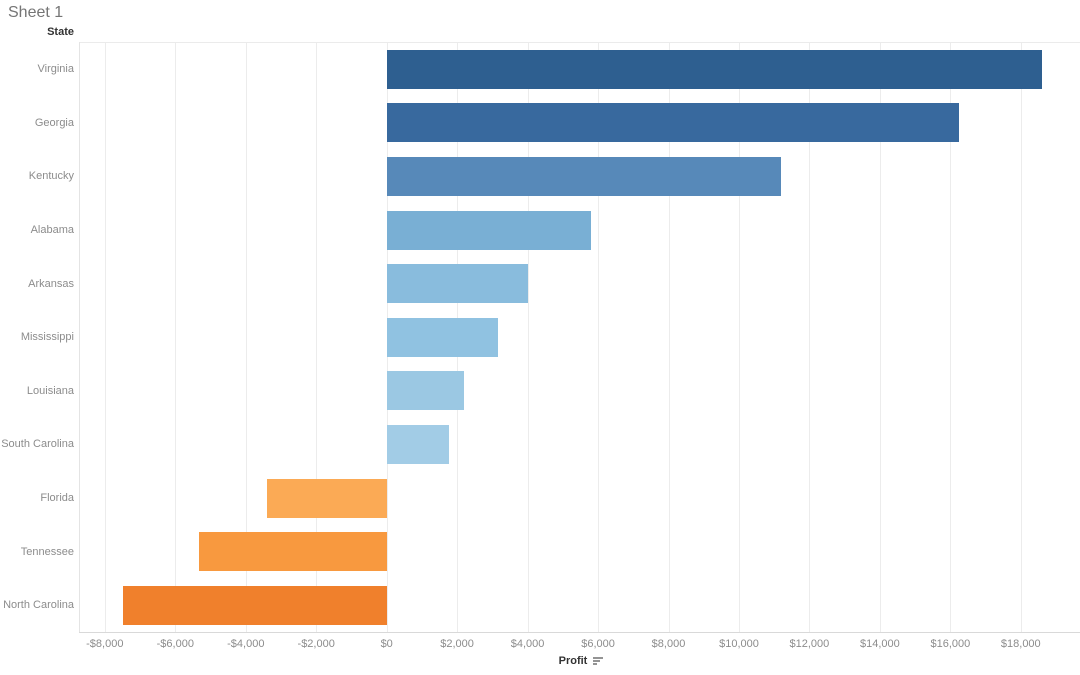 This screenshot has height=675, width=1080. I want to click on row-label-mississippi: Mississippi, so click(47, 337).